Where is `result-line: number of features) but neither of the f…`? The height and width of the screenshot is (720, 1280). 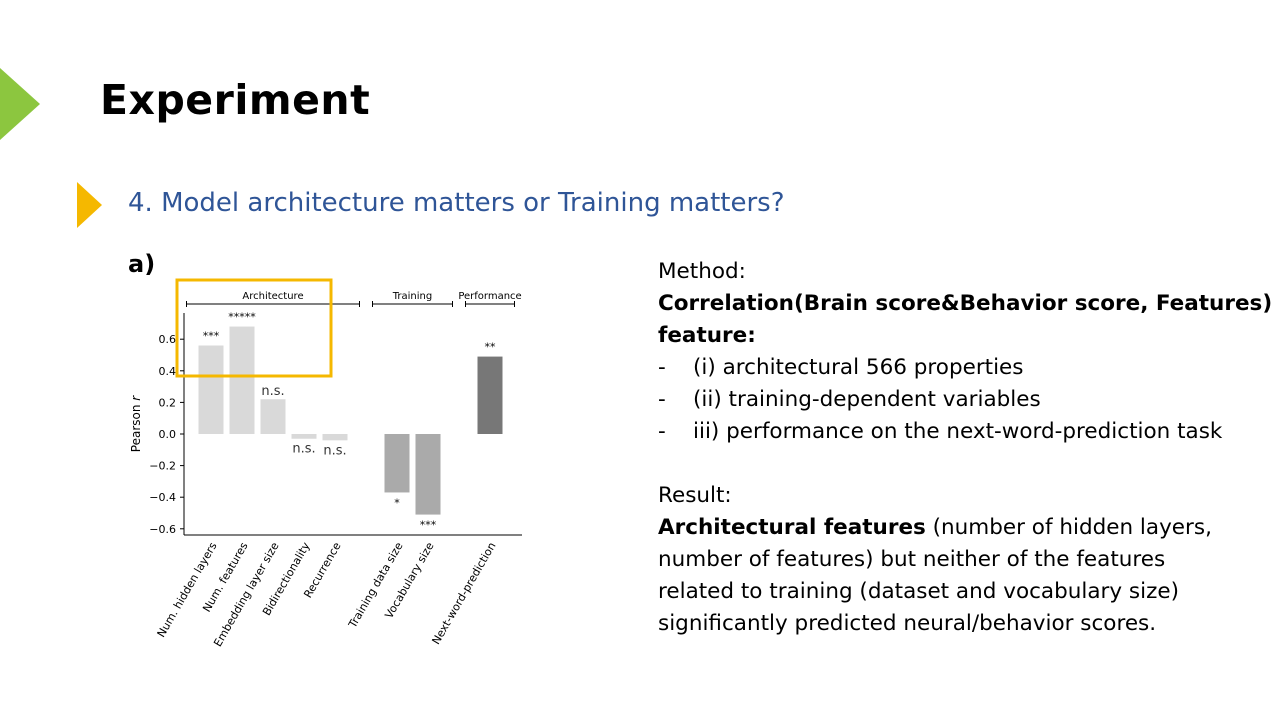
result-line: number of features) but neither of the f… is located at coordinates (912, 559).